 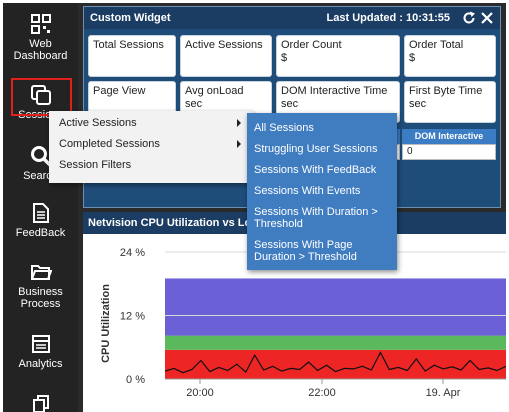 What do you see at coordinates (334, 91) in the screenshot?
I see `stat-label: DOM Interactive Time` at bounding box center [334, 91].